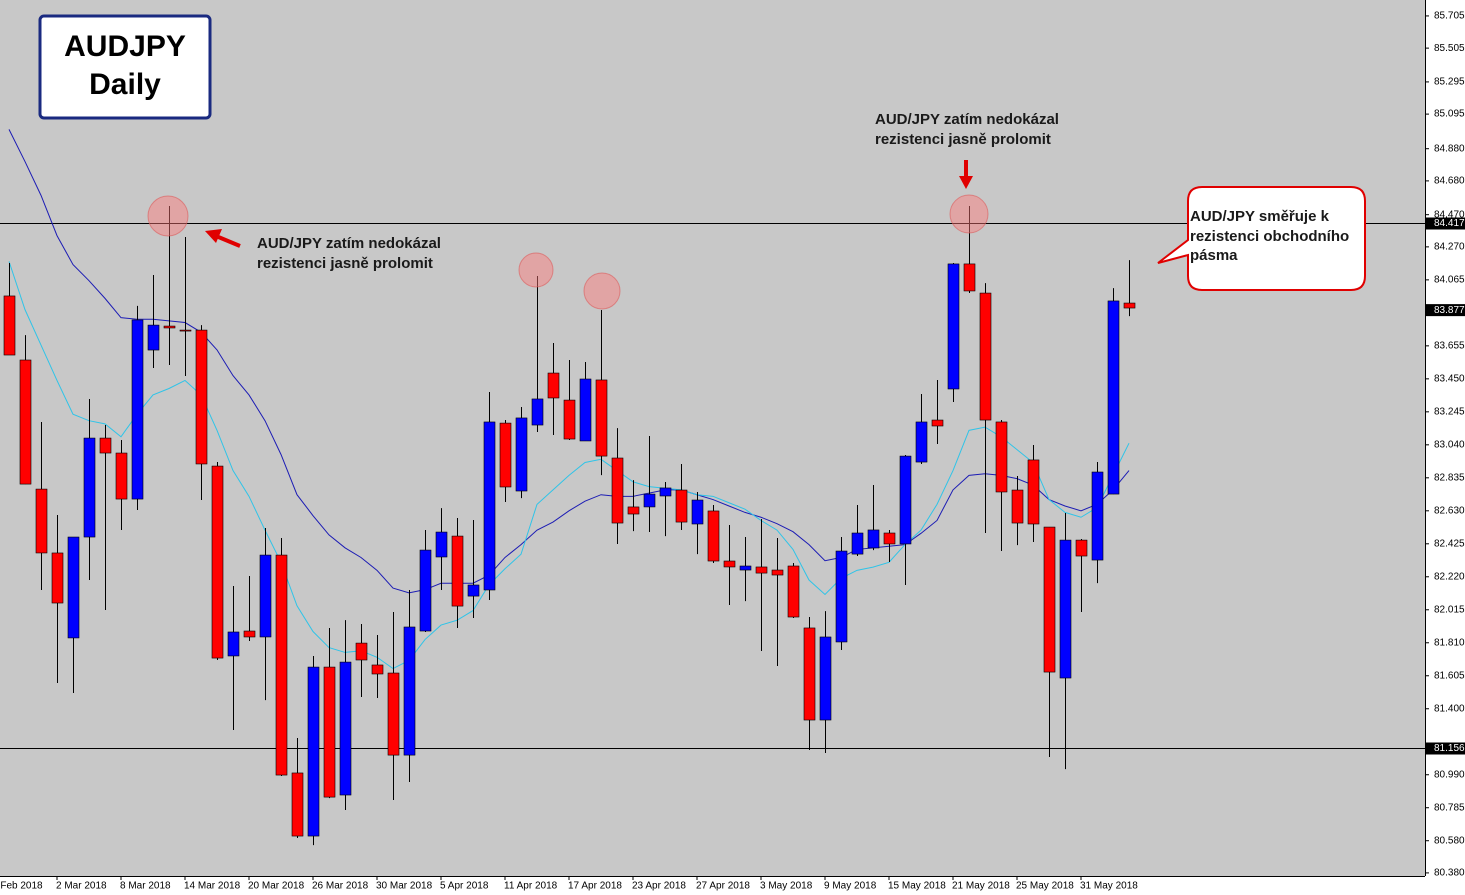 The image size is (1465, 895). What do you see at coordinates (125, 67) in the screenshot?
I see `title-box` at bounding box center [125, 67].